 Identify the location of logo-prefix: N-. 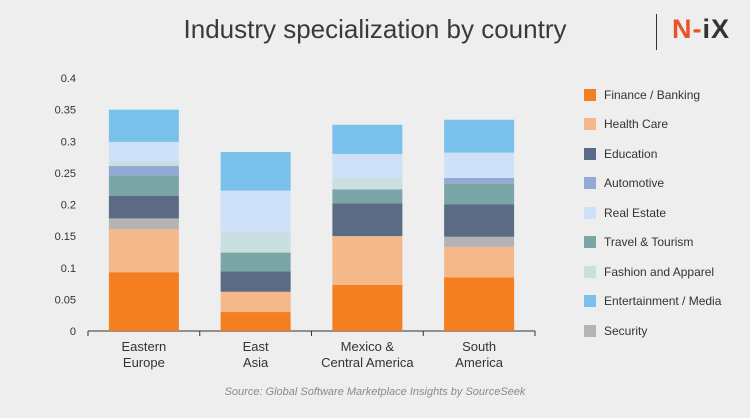
(687, 29).